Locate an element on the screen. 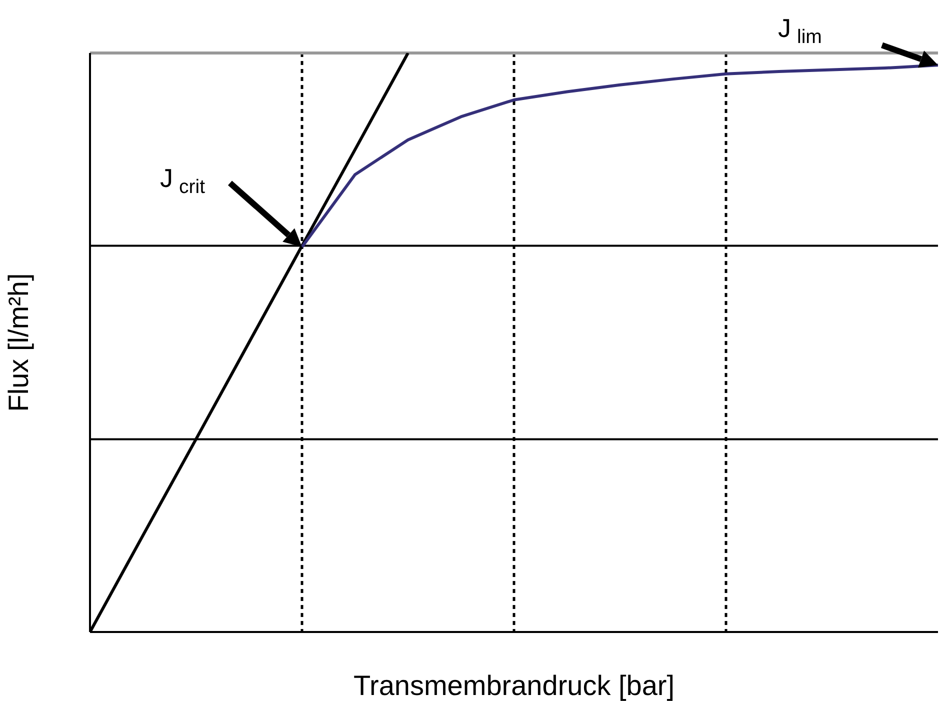 The width and height of the screenshot is (942, 701). text: J$_{lim}$ is located at coordinates (800, 30).